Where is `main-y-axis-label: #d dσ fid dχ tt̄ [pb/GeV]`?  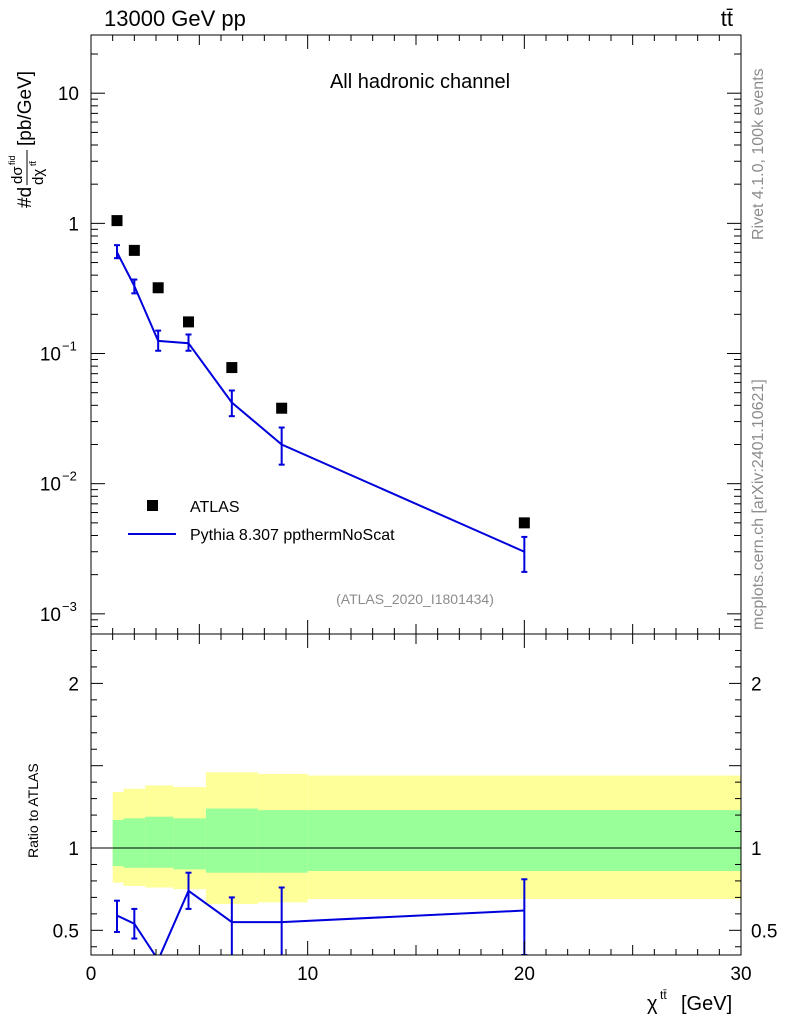 main-y-axis-label: #d dσ fid dχ tt̄ [pb/GeV] is located at coordinates (27, 139).